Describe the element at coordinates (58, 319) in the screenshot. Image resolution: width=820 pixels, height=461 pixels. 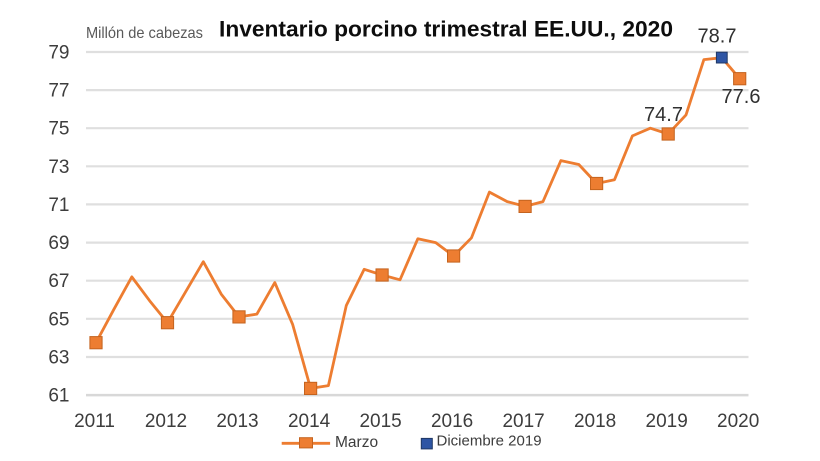
I see `svg-text: 65` at that location.